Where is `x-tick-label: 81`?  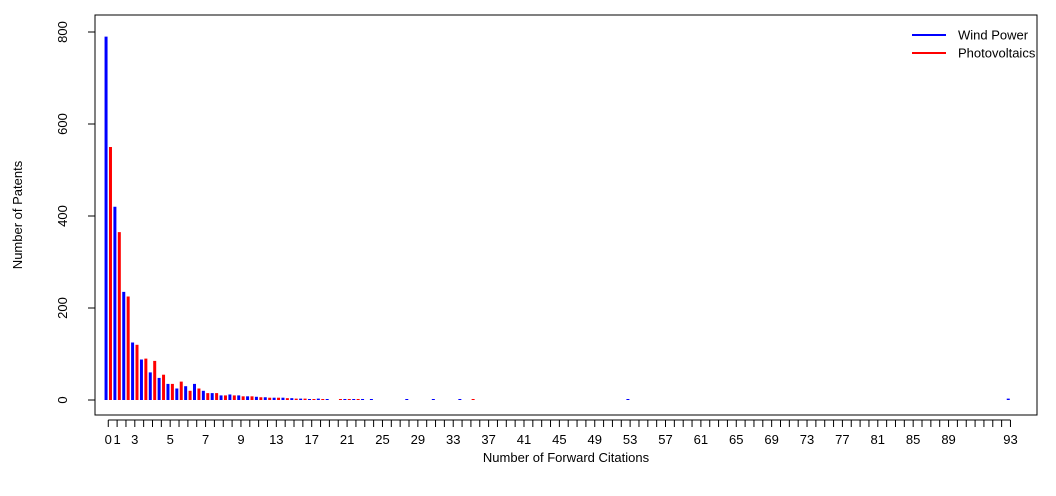
x-tick-label: 81 is located at coordinates (878, 439).